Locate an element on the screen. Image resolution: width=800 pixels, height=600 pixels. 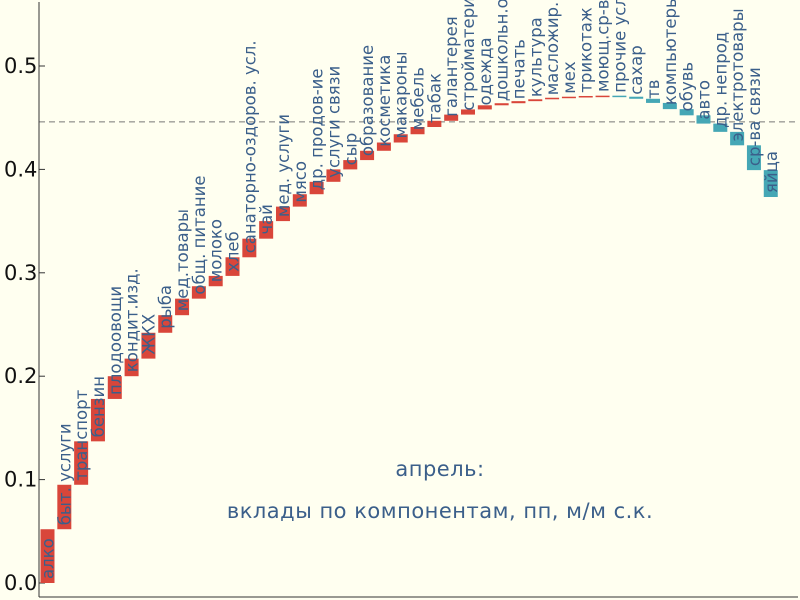
chart-subtitle: вклады по компонентам, пп, м/м с.к. is located at coordinates (440, 511).